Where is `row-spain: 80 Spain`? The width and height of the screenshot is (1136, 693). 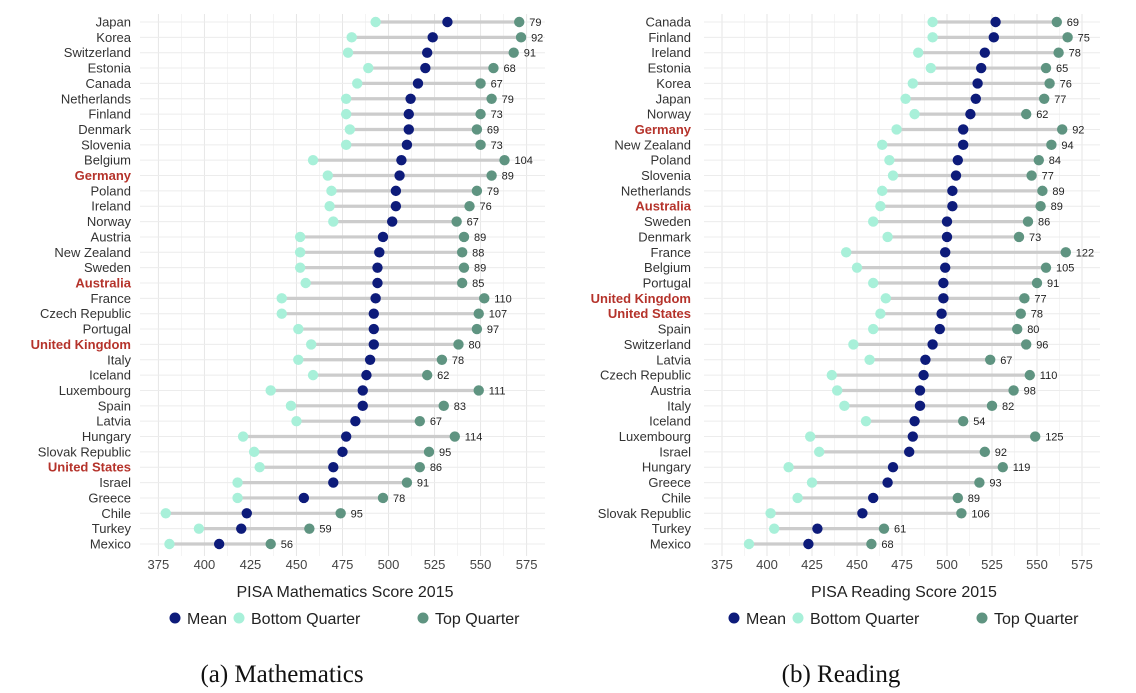
row-spain: 80 Spain is located at coordinates (849, 329).